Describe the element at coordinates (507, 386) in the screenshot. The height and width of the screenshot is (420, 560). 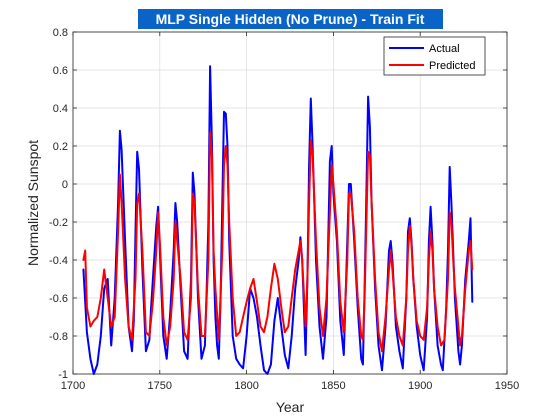
I see `x-tick-label: 1950` at that location.